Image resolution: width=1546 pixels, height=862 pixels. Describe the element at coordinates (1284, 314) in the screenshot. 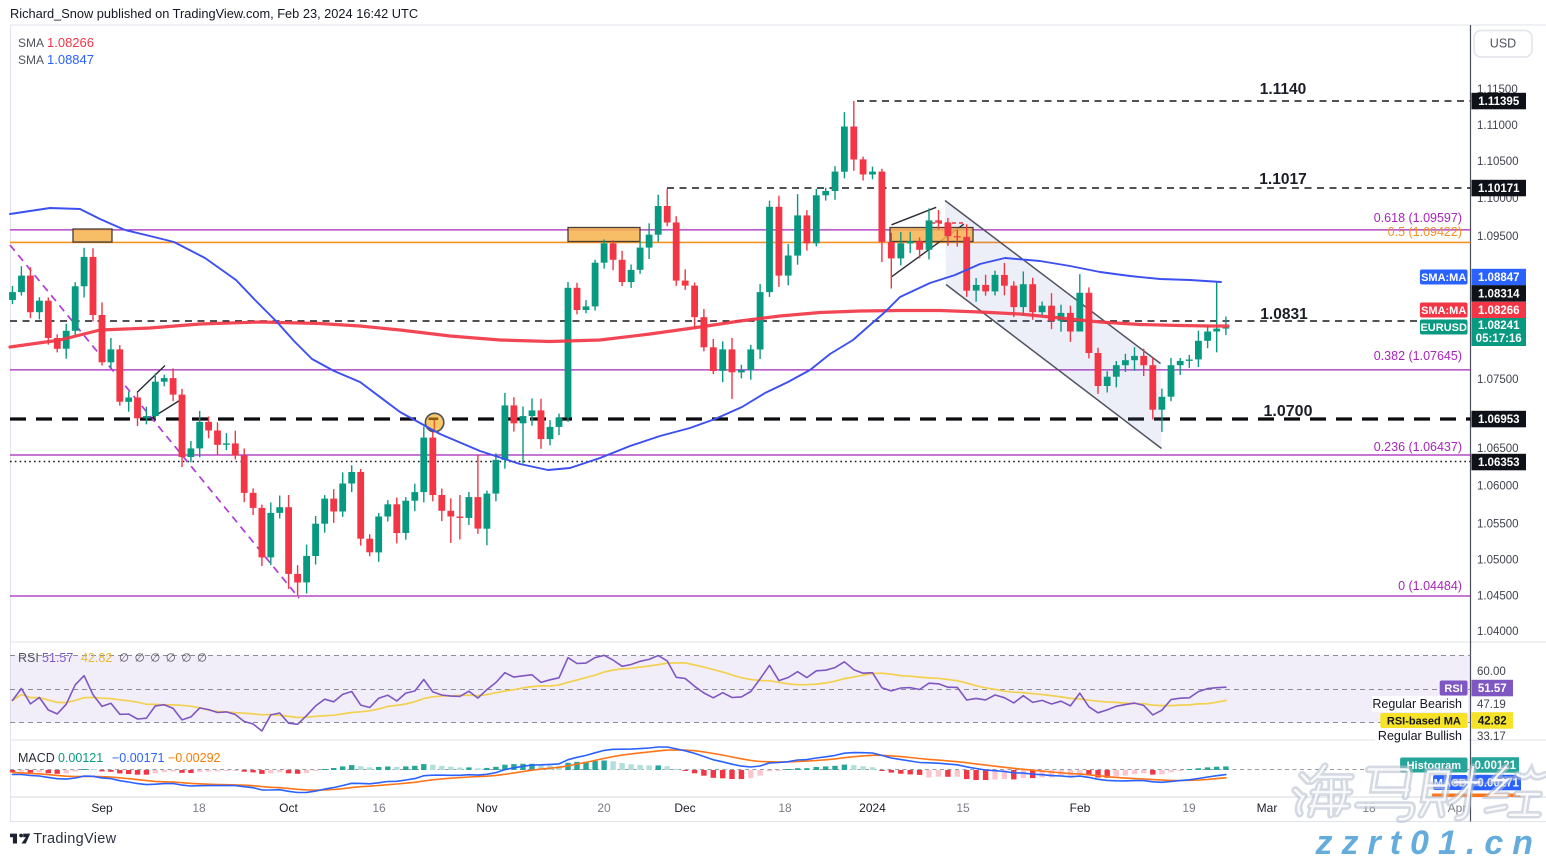

I see `svg-text: 1.0831` at that location.